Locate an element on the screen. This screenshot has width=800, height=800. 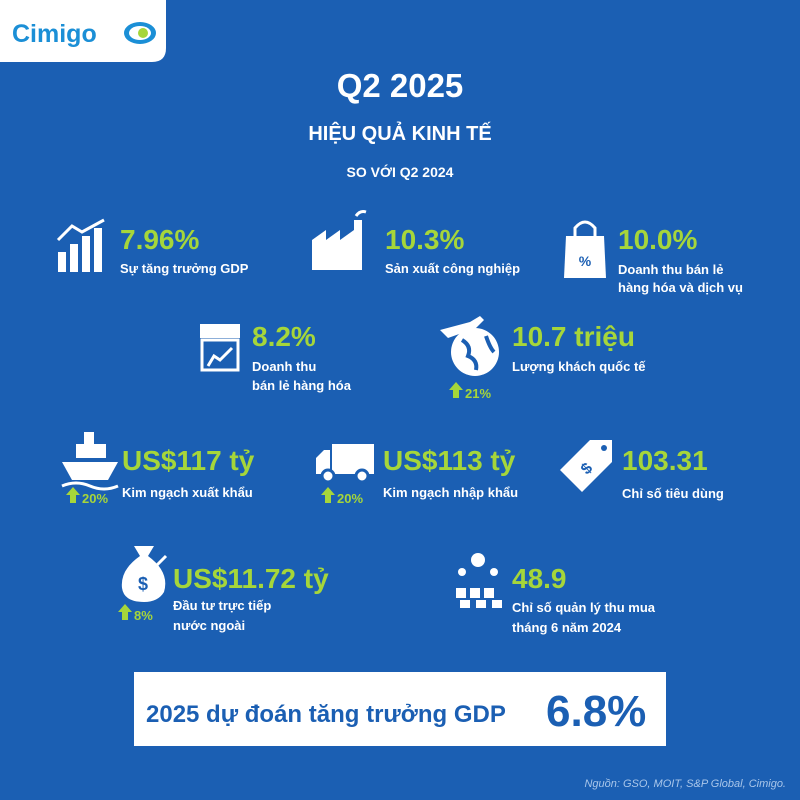
title: Q2 2025 is located at coordinates (400, 85).